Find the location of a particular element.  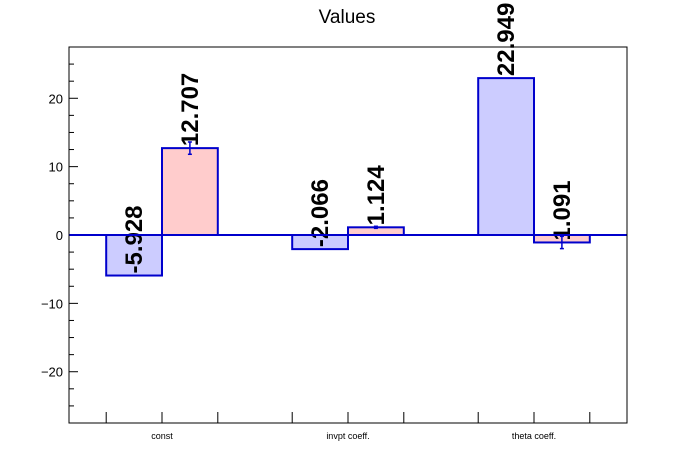

x-category-label: const is located at coordinates (162, 436).